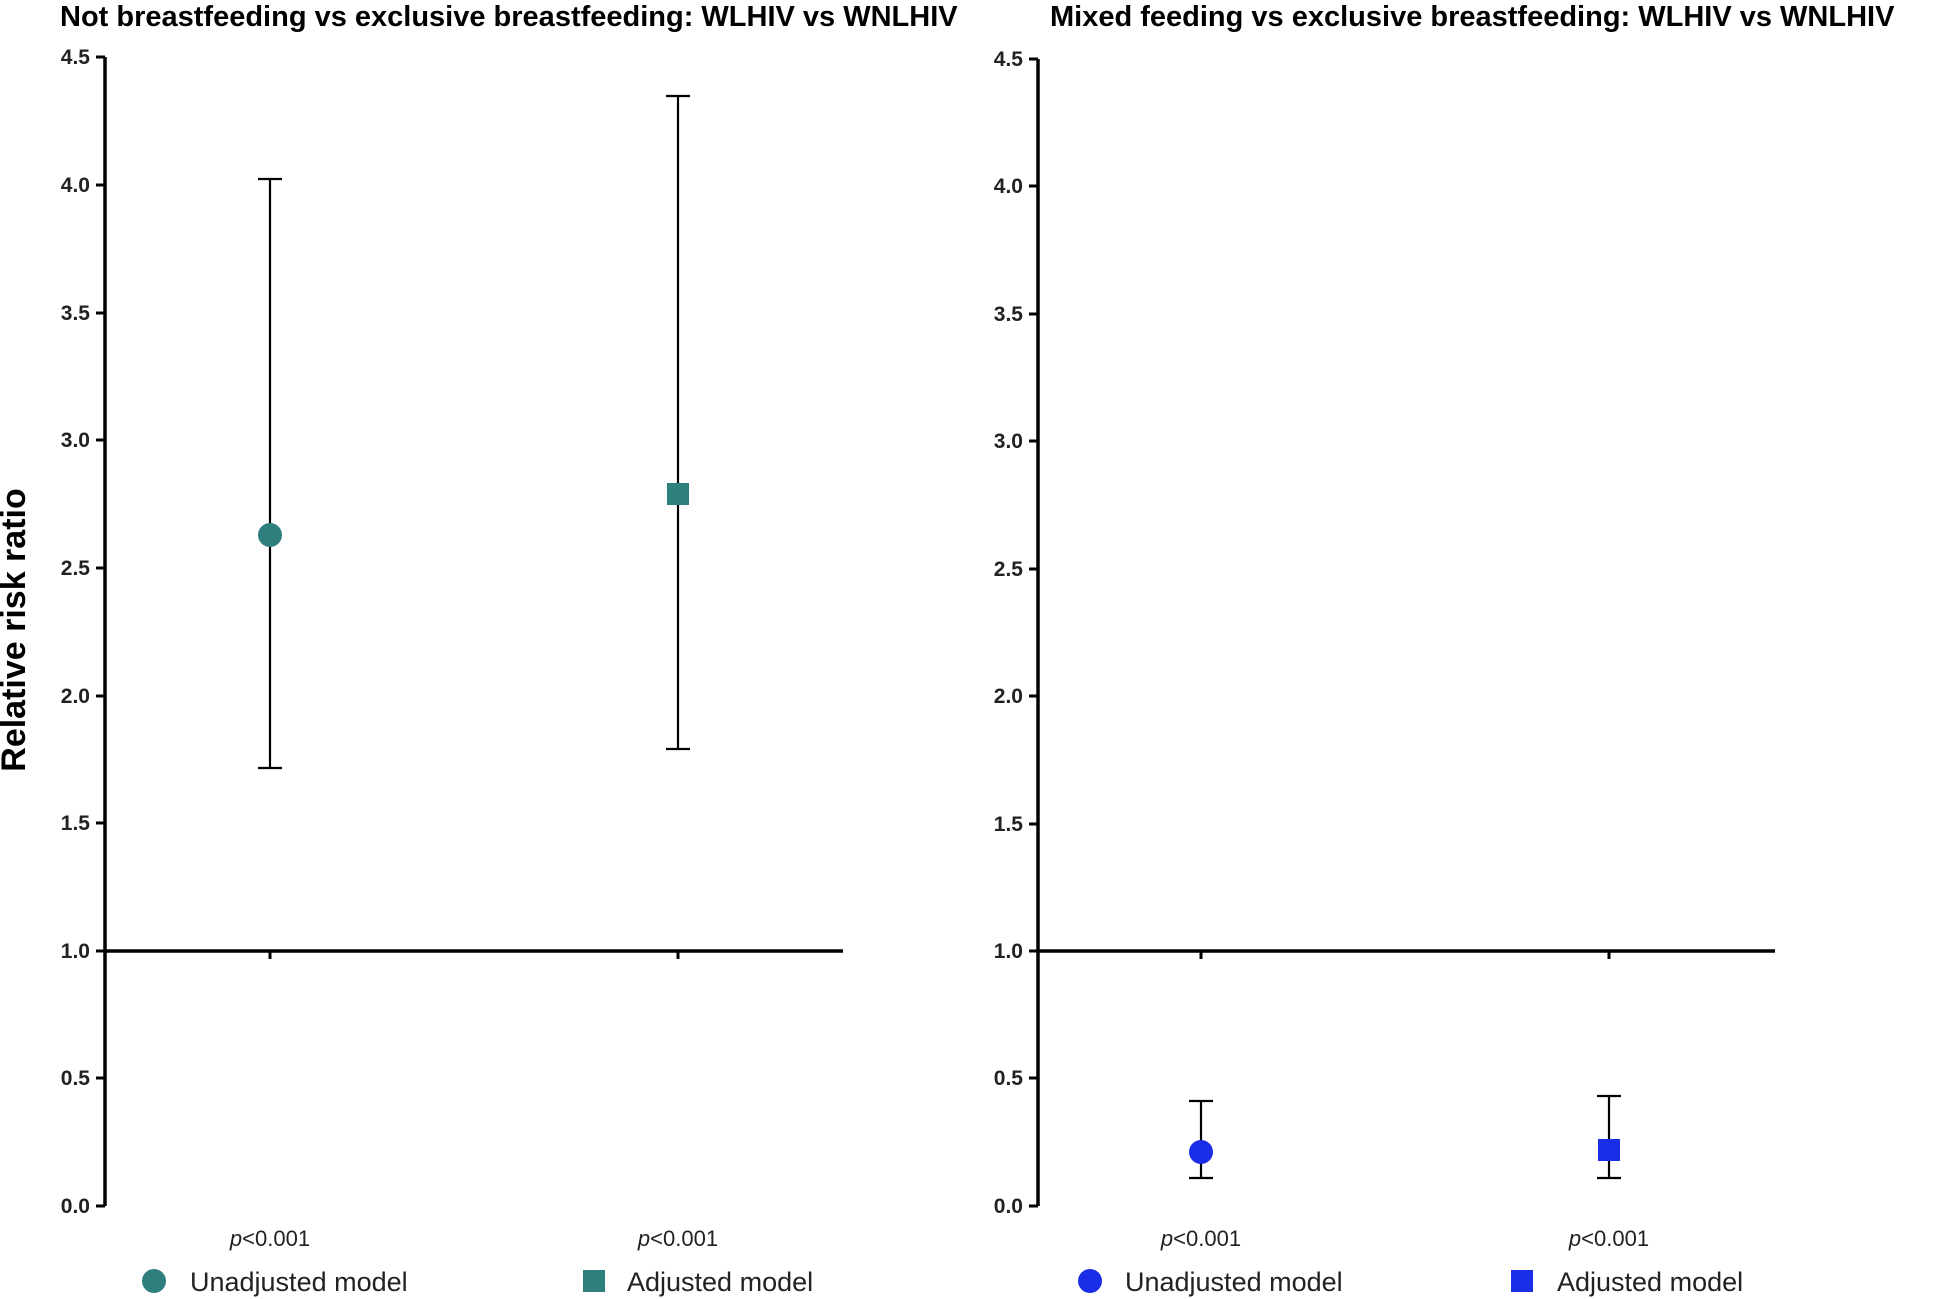 The height and width of the screenshot is (1299, 1946). Describe the element at coordinates (16, 629) in the screenshot. I see `y-axis-label: Relative risk ratio` at that location.